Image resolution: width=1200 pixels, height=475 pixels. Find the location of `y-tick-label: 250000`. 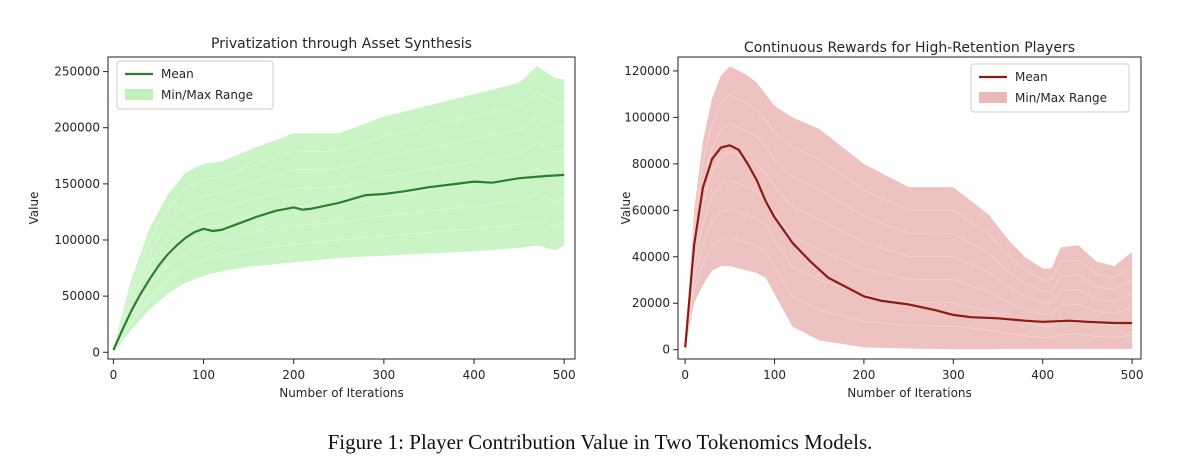

y-tick-label: 250000 is located at coordinates (77, 72).